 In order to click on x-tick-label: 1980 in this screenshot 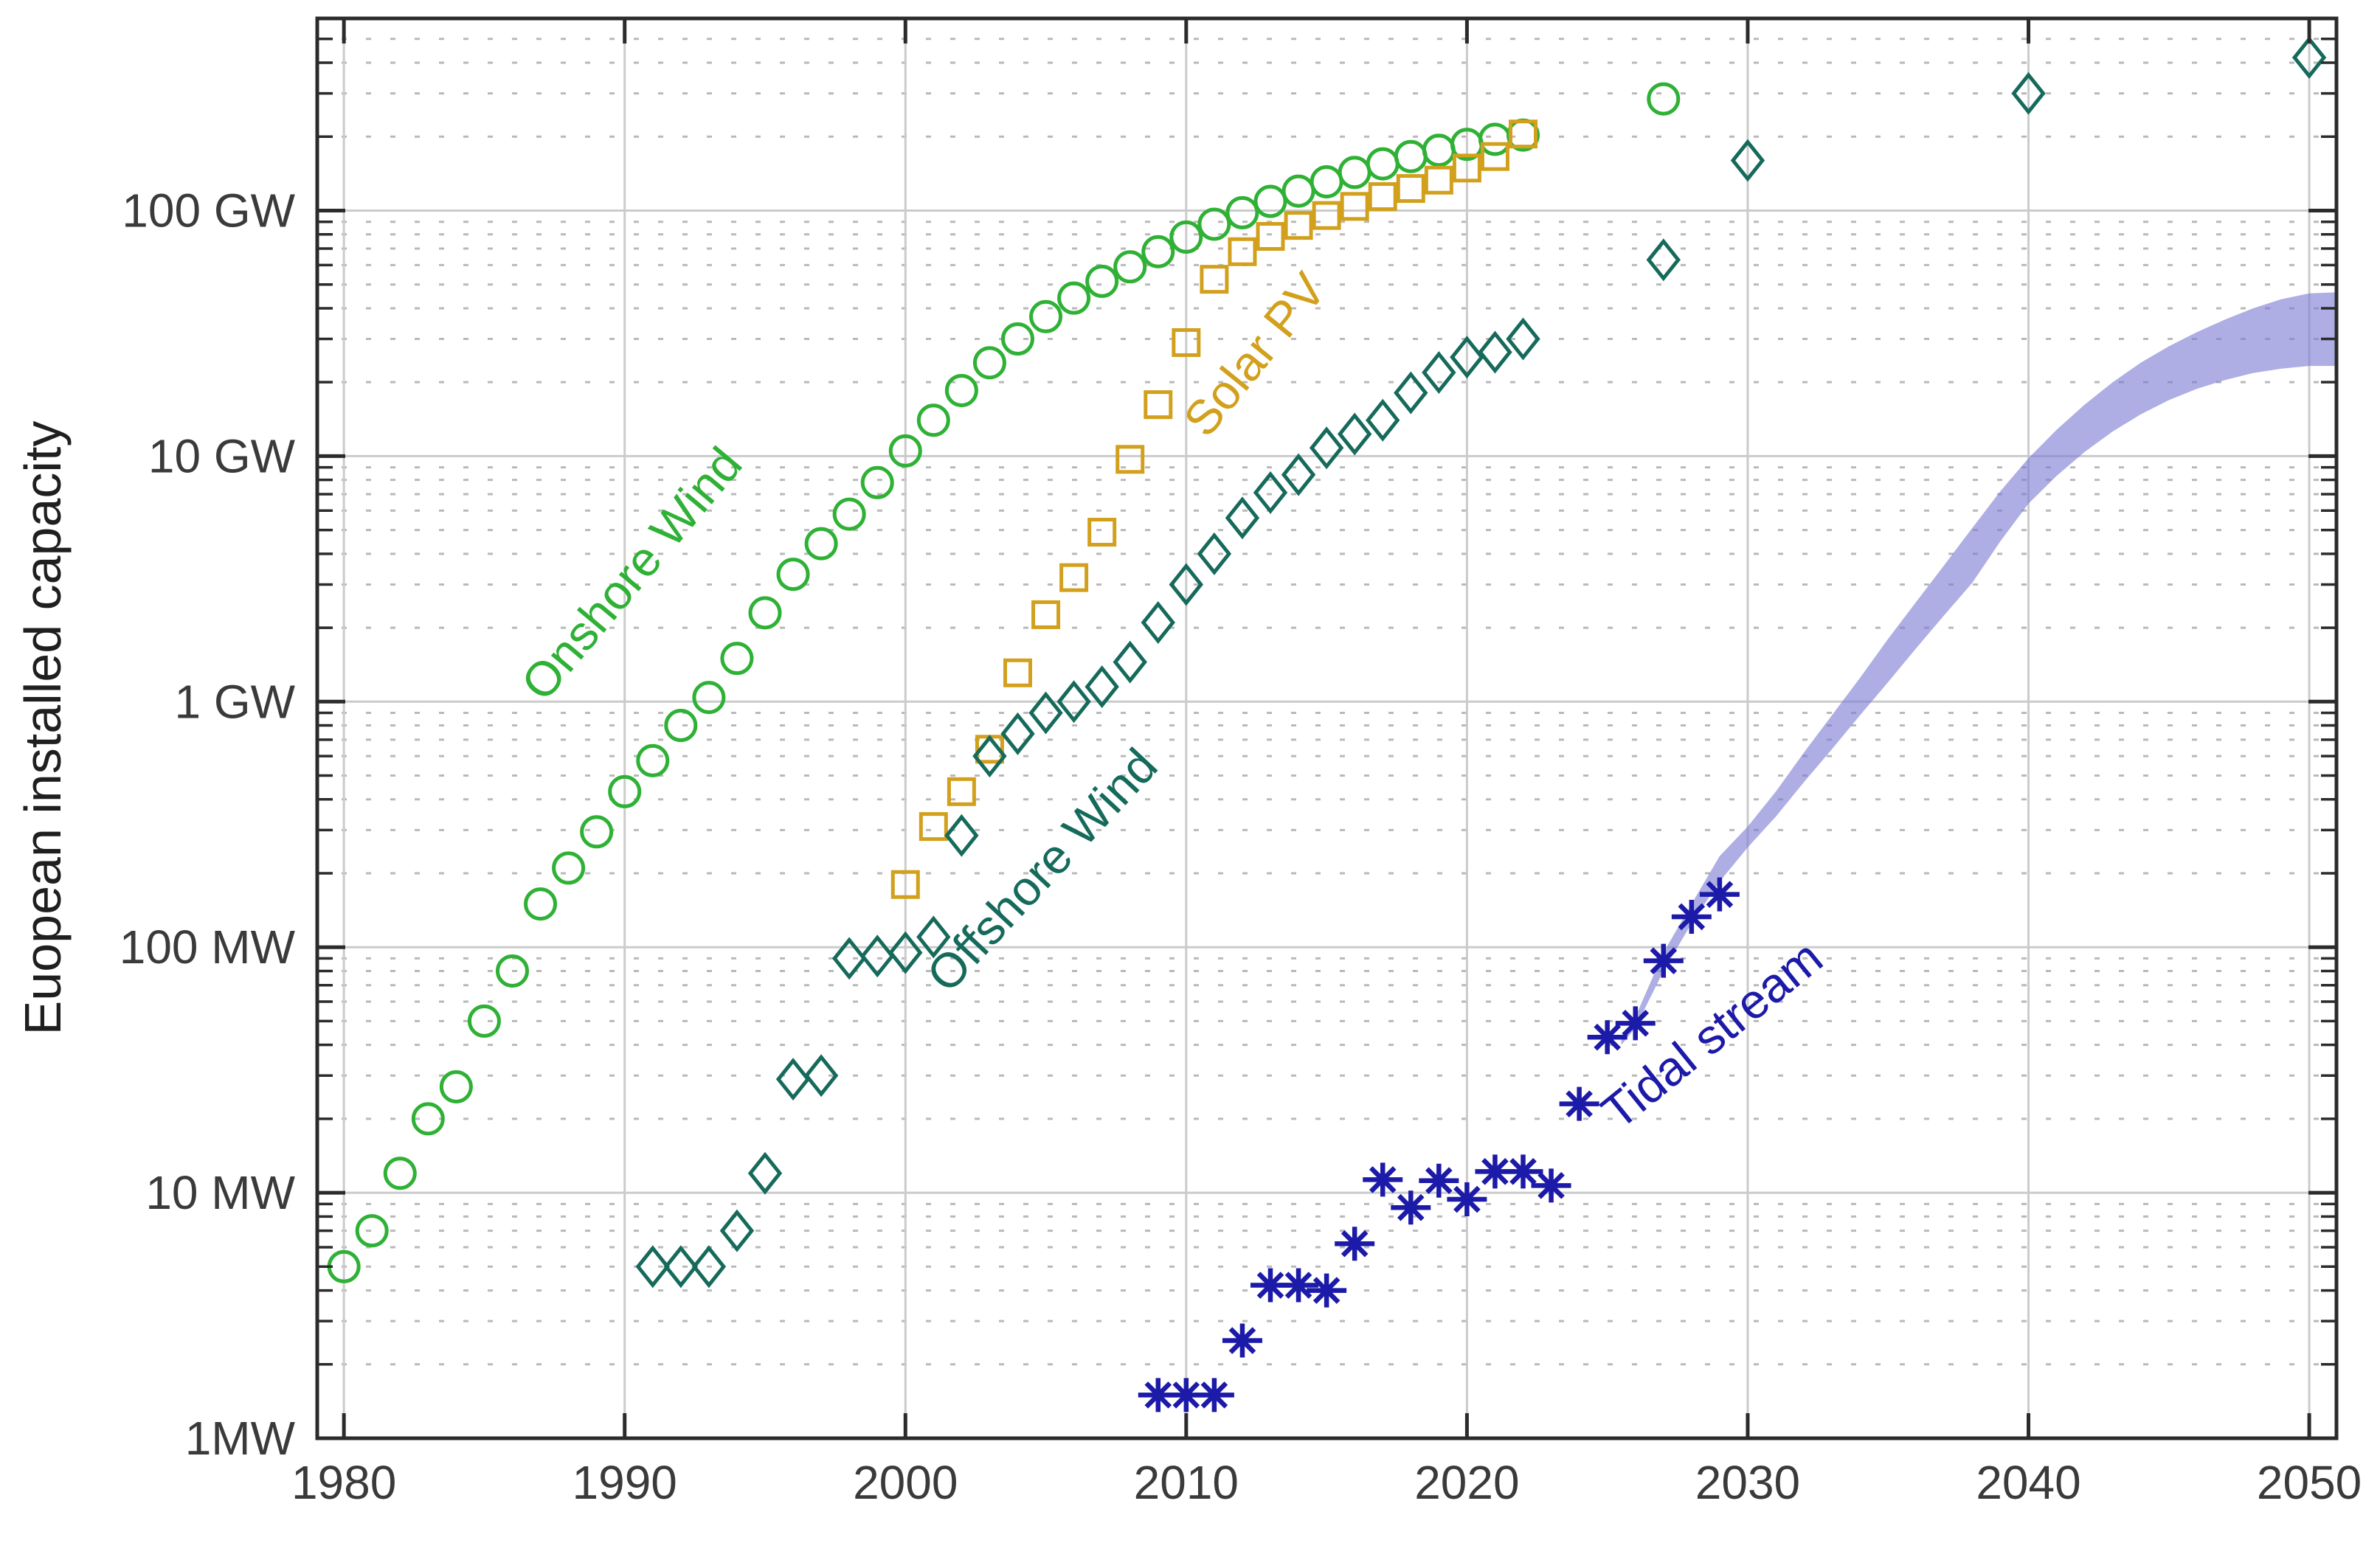, I will do `click(343, 1482)`.